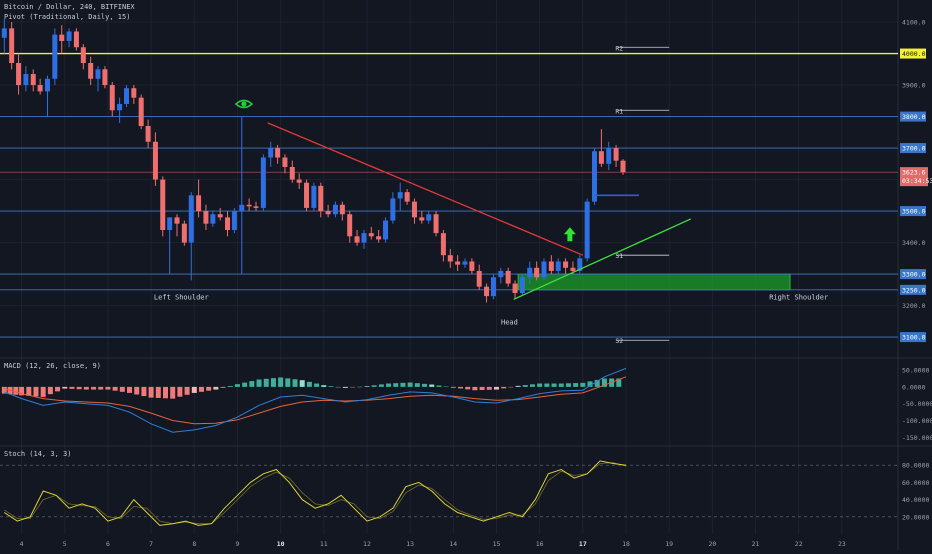 The image size is (932, 554). I want to click on pivot-label: S2, so click(619, 341).